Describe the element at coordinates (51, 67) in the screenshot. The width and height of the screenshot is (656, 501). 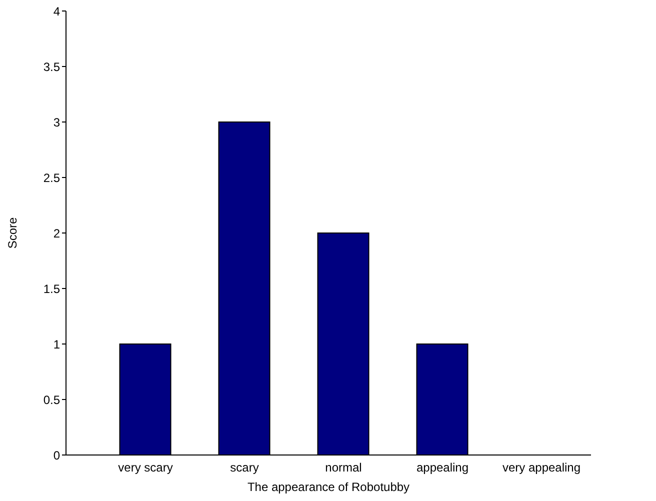
I see `y-tick-label: 3.5` at that location.